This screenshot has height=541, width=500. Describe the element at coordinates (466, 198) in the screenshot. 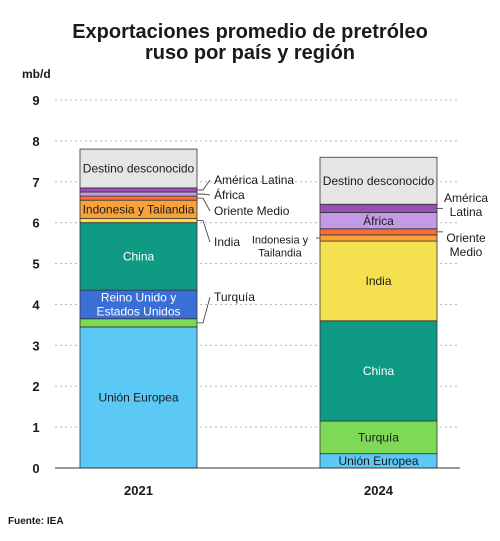

I see `segment-label: América` at that location.